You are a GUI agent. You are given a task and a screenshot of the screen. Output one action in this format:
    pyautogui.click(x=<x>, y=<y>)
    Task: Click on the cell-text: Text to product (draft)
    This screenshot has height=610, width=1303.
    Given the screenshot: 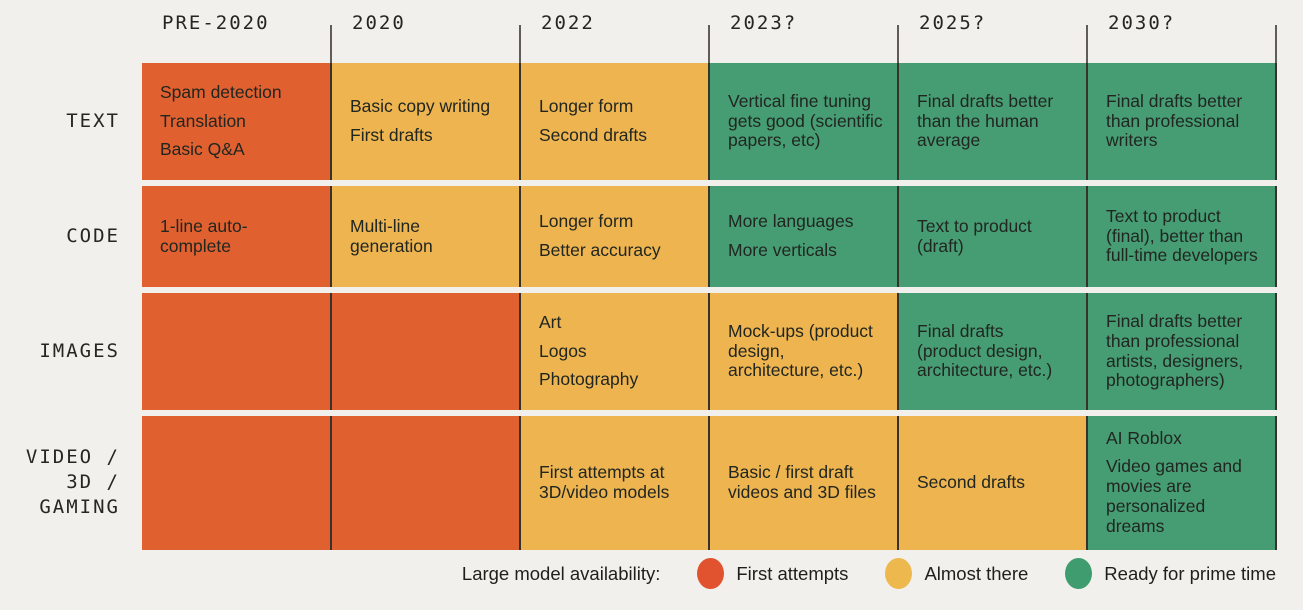 What is the action you would take?
    pyautogui.click(x=974, y=235)
    